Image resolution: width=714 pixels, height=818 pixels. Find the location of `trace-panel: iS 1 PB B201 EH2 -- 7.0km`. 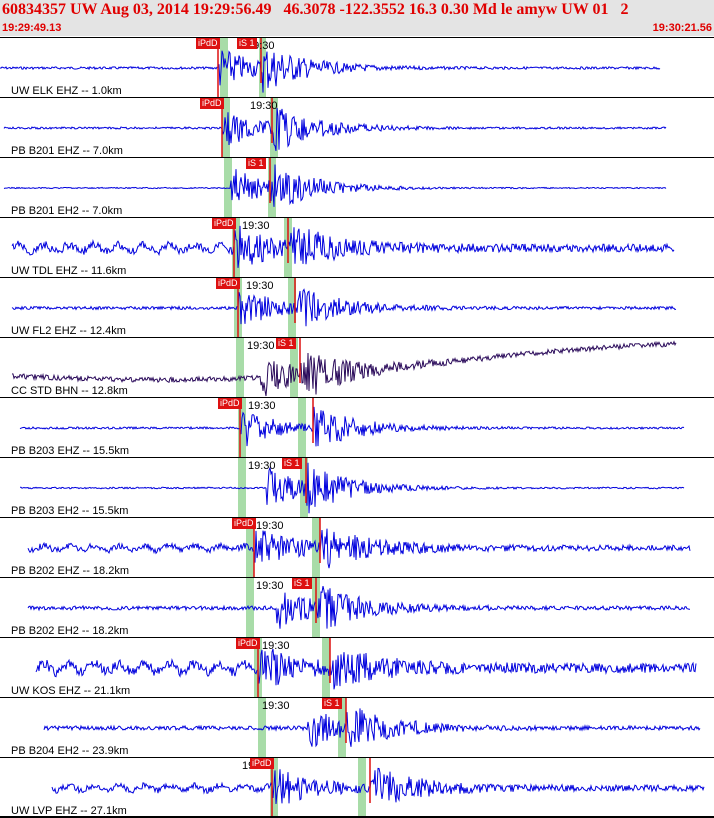

trace-panel: iS 1 PB B201 EH2 -- 7.0km is located at coordinates (357, 187).